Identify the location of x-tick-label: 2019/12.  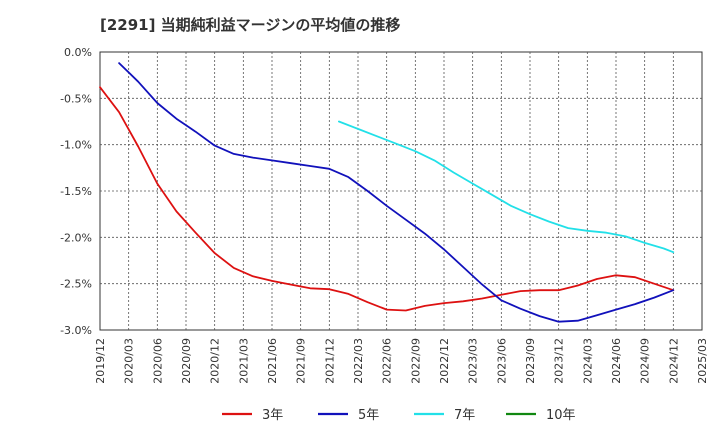
(100, 361).